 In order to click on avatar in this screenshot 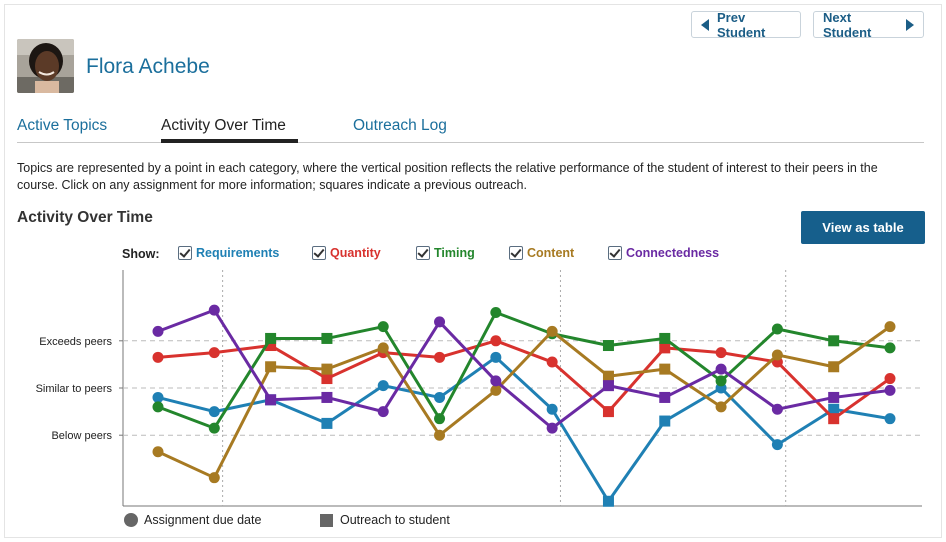, I will do `click(45, 66)`.